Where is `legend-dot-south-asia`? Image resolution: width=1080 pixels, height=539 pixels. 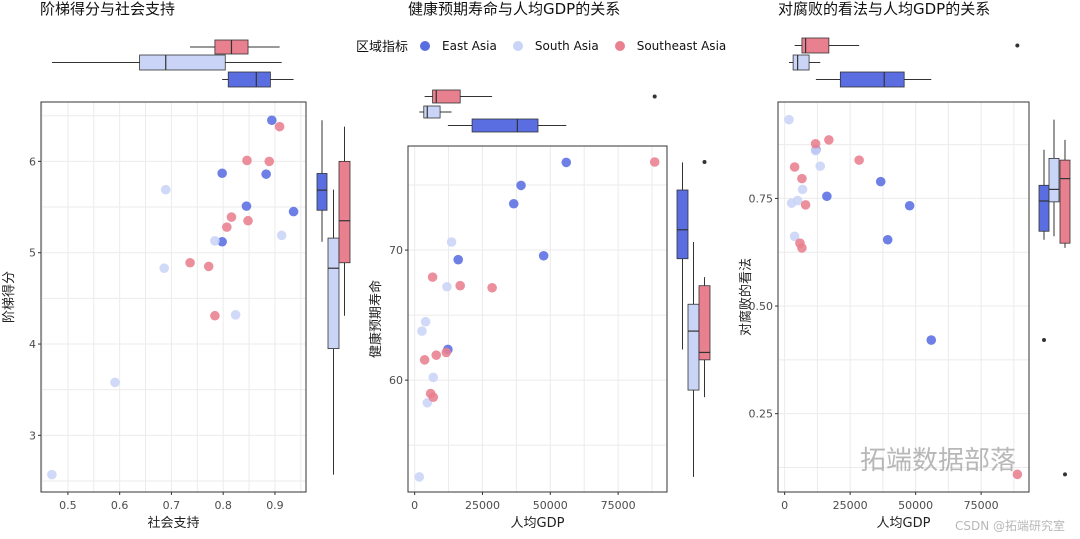
legend-dot-south-asia is located at coordinates (517, 45).